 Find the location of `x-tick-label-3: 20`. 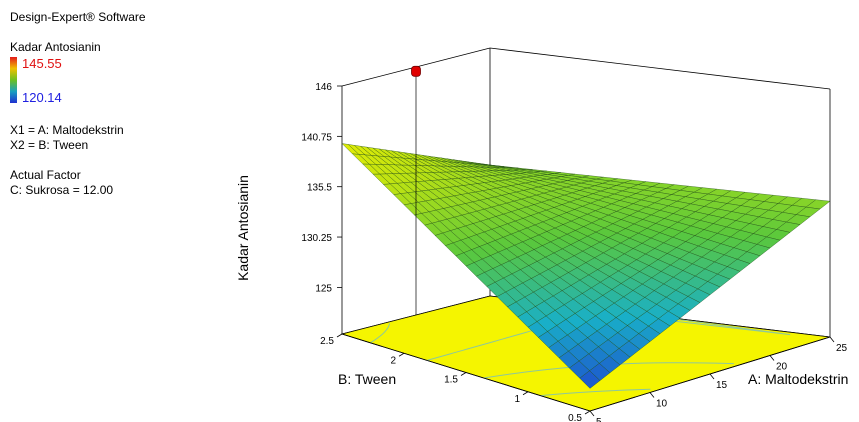

x-tick-label-3: 20 is located at coordinates (782, 367).